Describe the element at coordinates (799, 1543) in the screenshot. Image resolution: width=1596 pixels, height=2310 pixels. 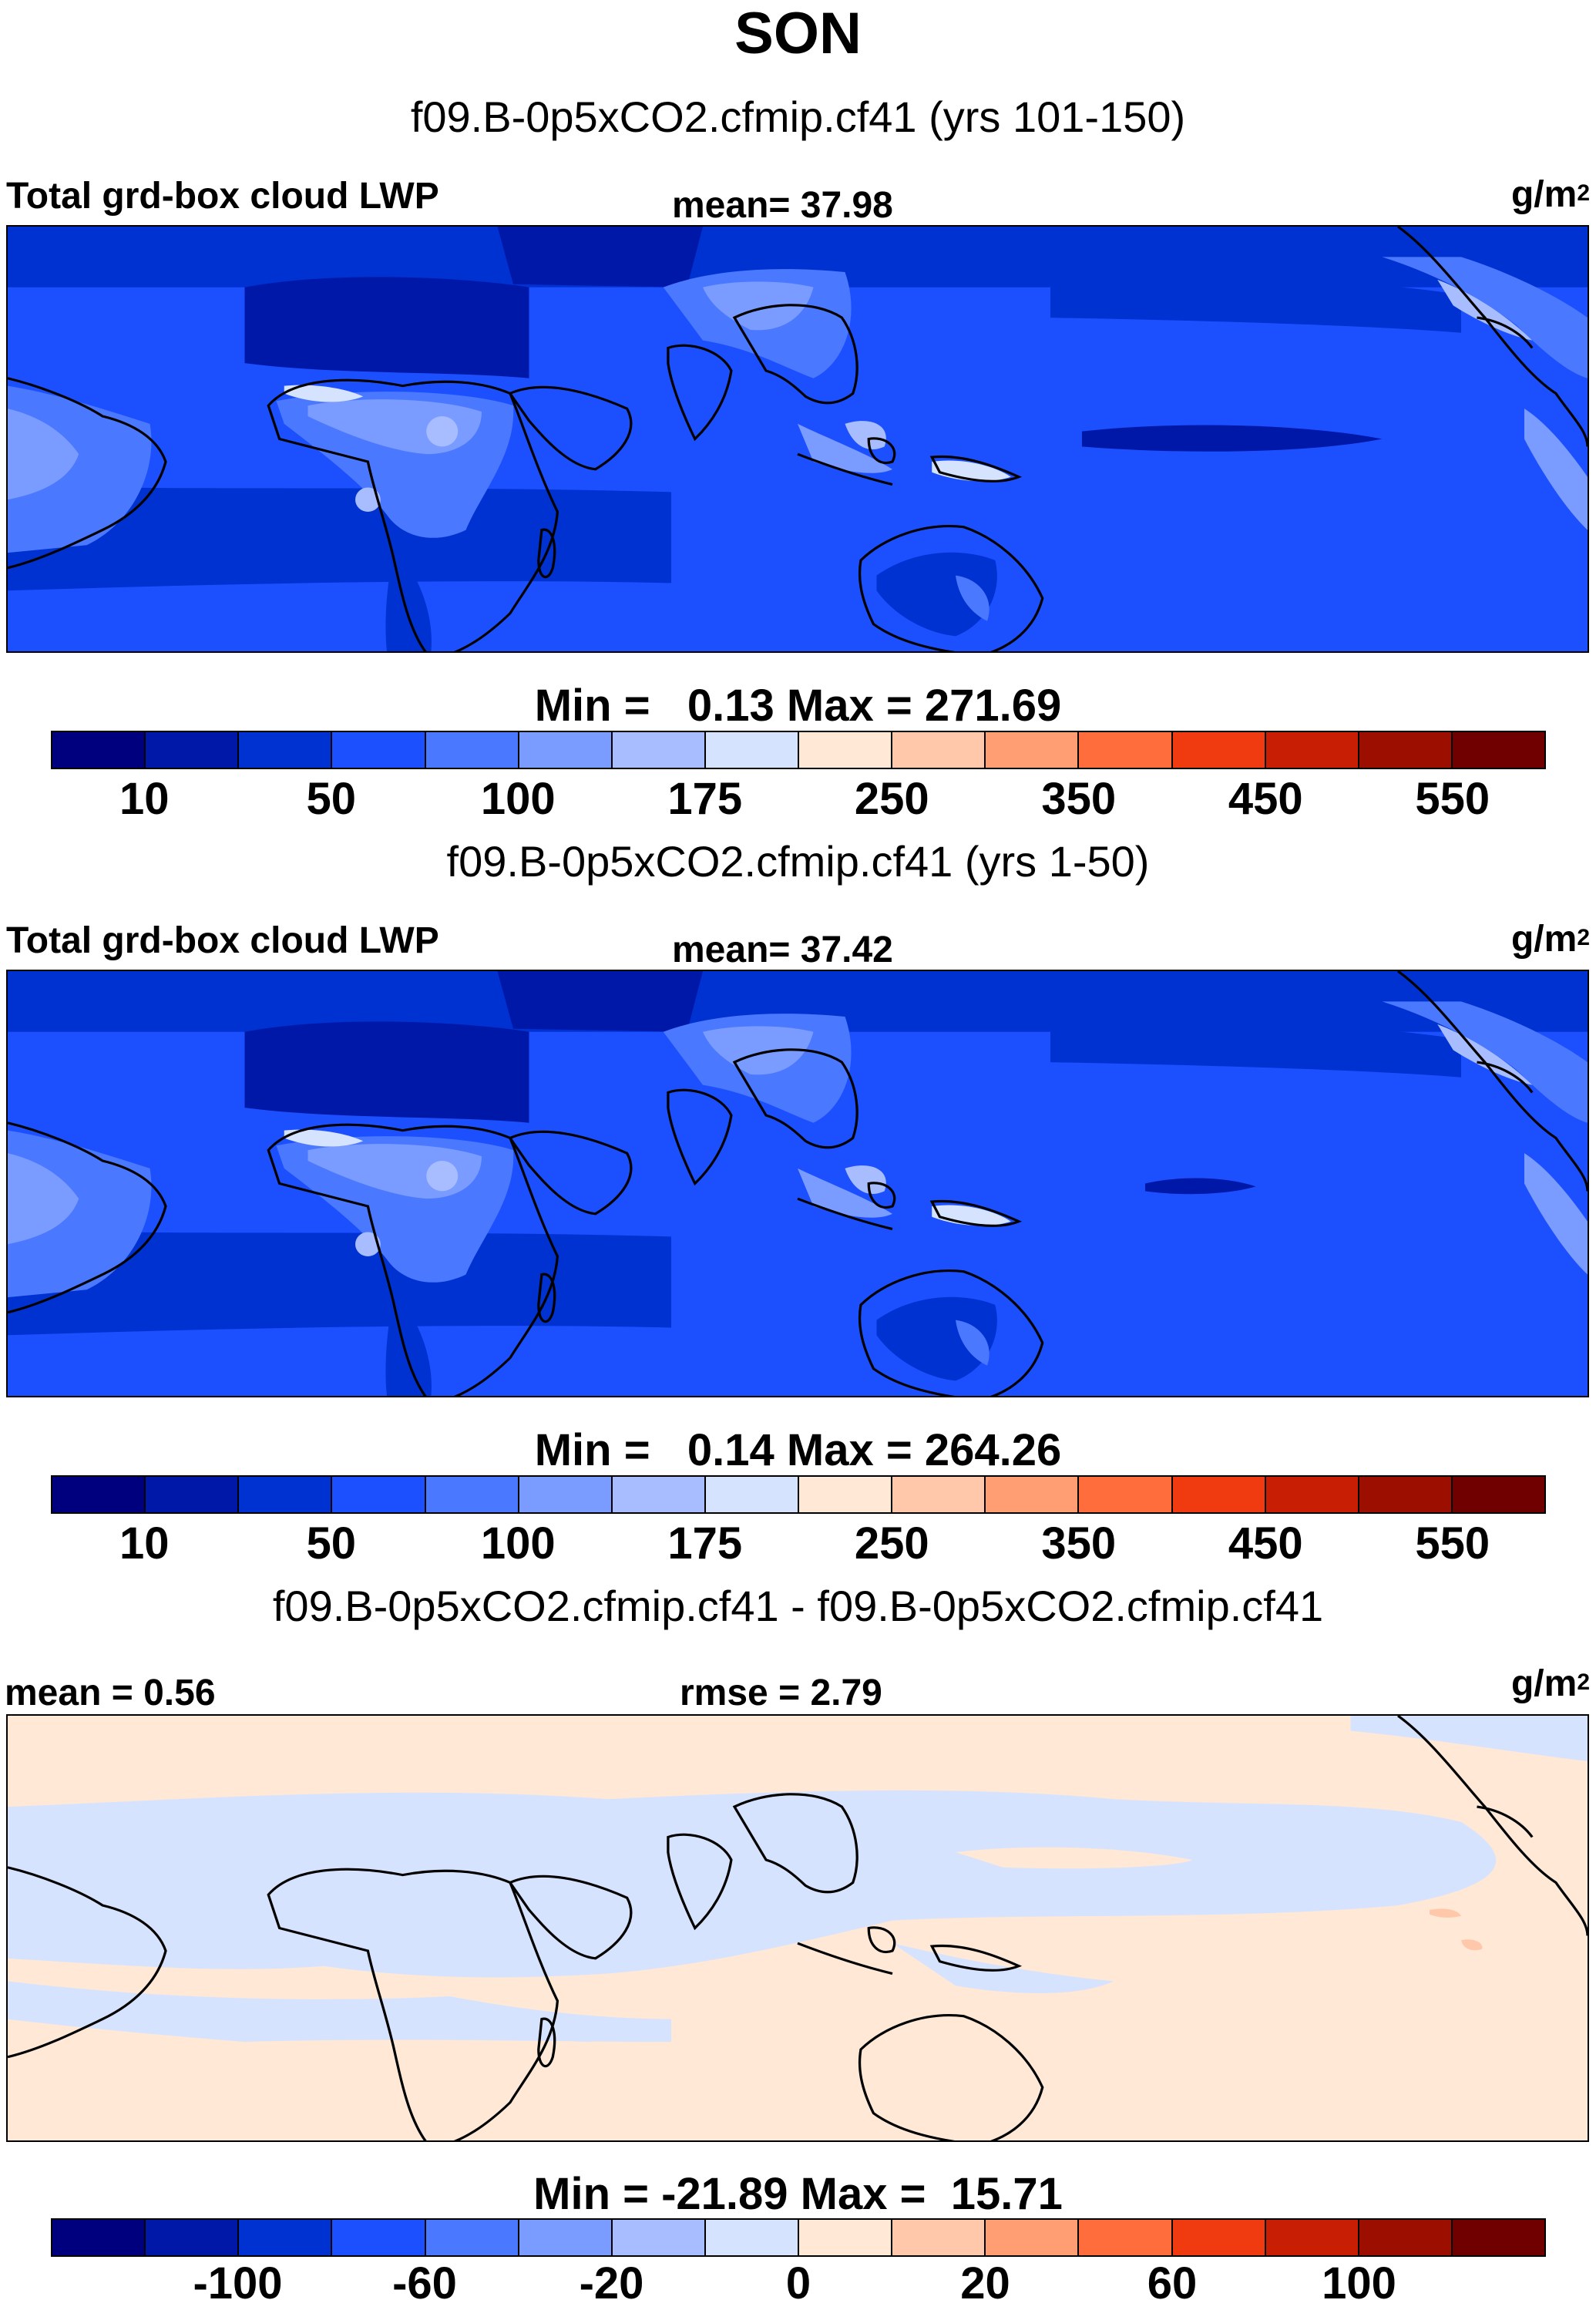
I see `panel-2-colorbar-ticks: 10 50 100 175 250 350 450 550` at that location.